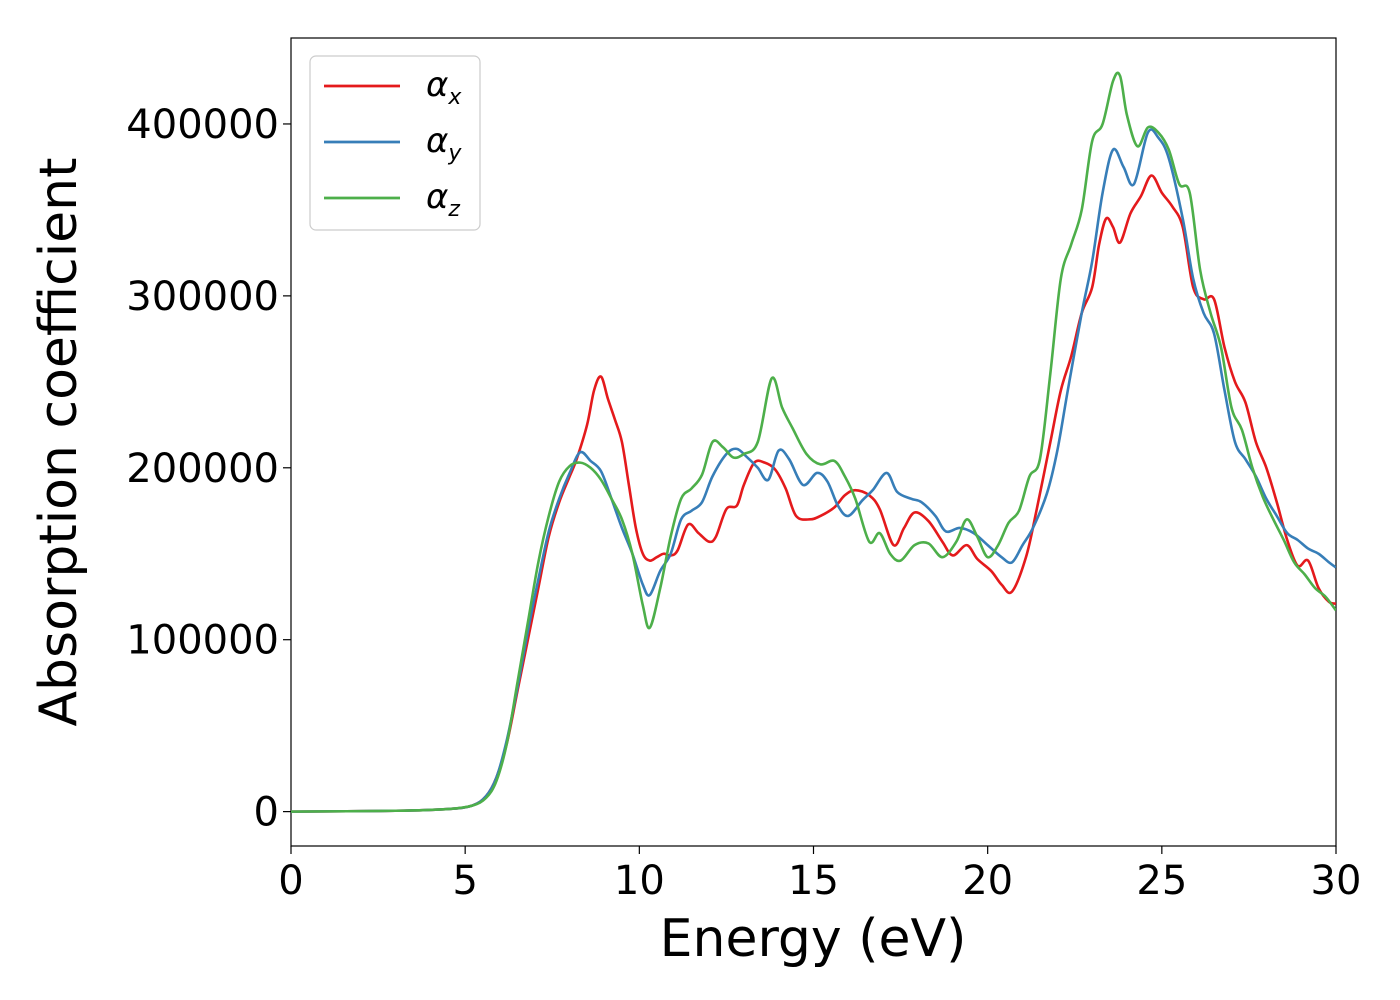  Describe the element at coordinates (202, 297) in the screenshot. I see `y-tick-label: 300000` at that location.